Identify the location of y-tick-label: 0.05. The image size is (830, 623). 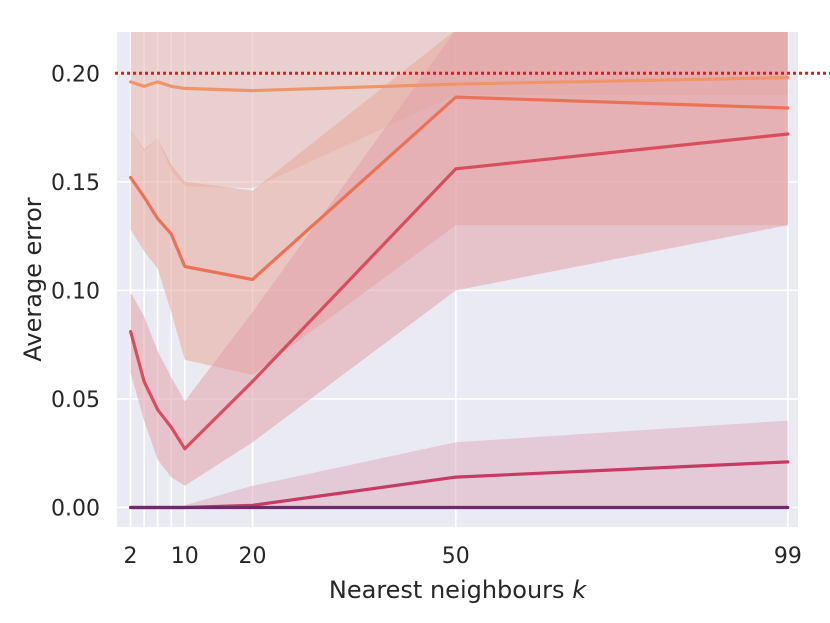
(75, 400).